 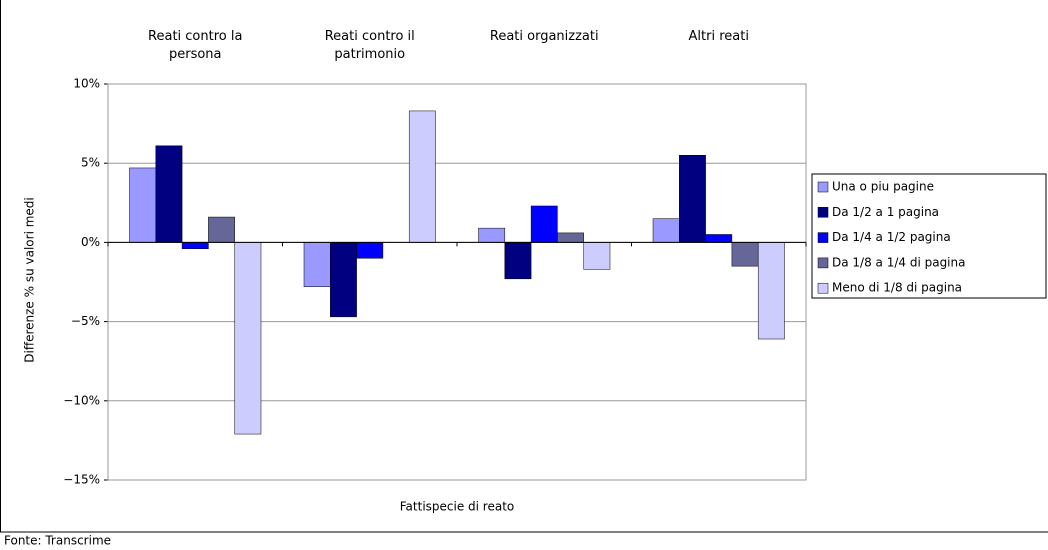 I want to click on y-tick-label: 10%, so click(x=86, y=84).